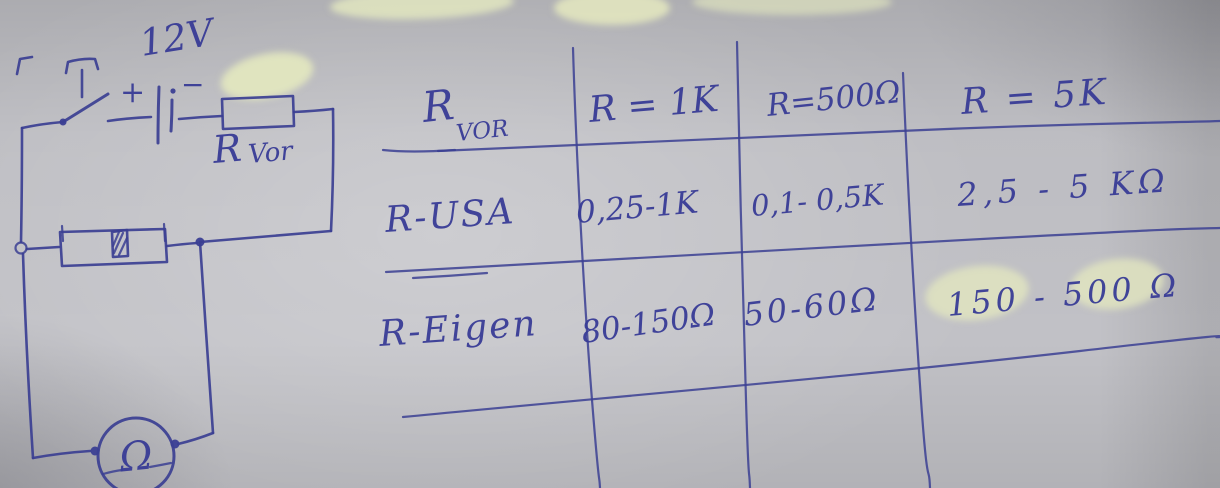  Describe the element at coordinates (206, 337) in the screenshot. I see `wire-down-to-meter` at that location.